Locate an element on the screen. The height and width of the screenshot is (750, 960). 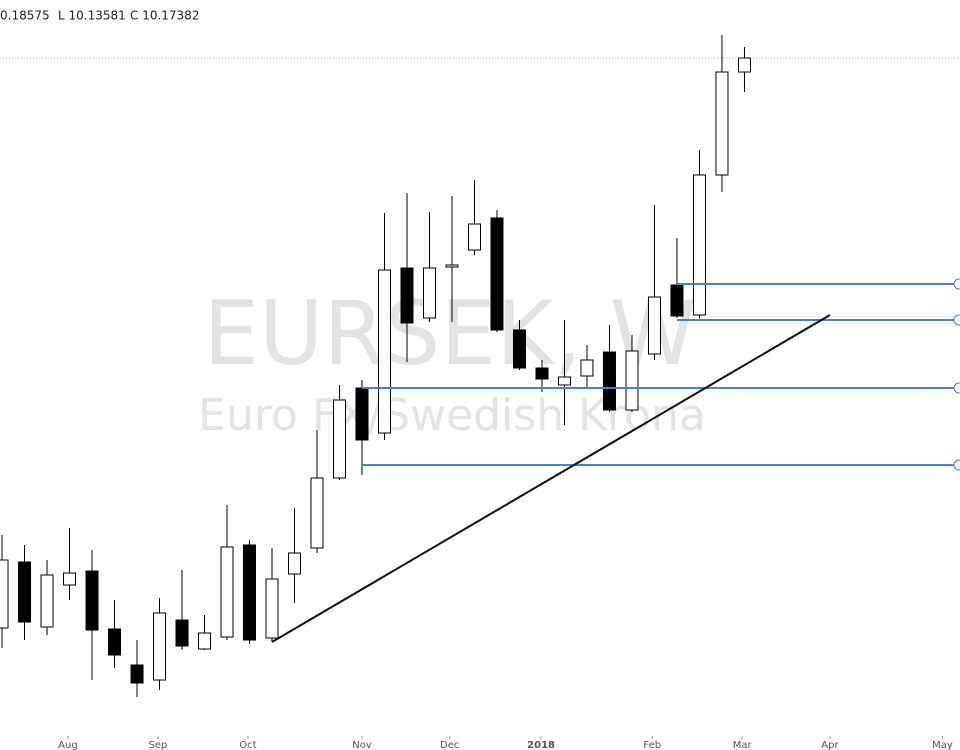
x-tick-label: Nov is located at coordinates (362, 745).